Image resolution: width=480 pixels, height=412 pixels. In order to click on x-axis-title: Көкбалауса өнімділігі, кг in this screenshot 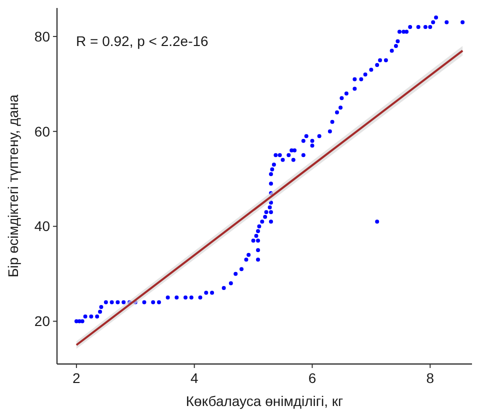, I will do `click(265, 401)`.